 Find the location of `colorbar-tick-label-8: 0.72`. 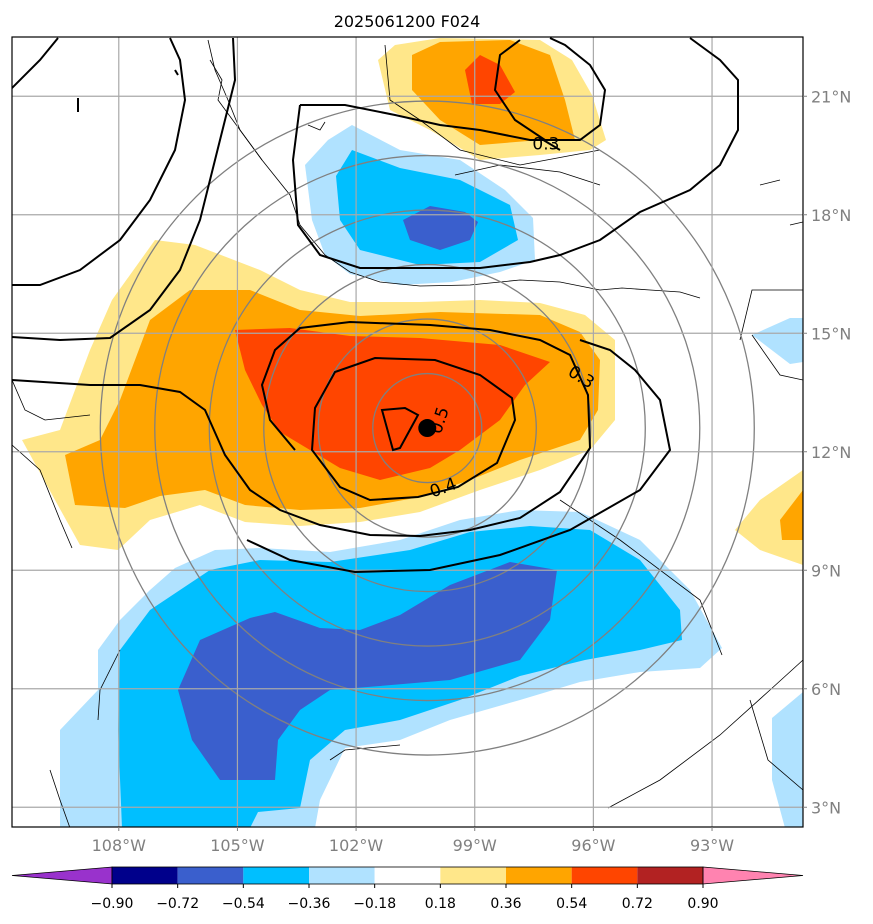

colorbar-tick-label-8: 0.72 is located at coordinates (637, 904).